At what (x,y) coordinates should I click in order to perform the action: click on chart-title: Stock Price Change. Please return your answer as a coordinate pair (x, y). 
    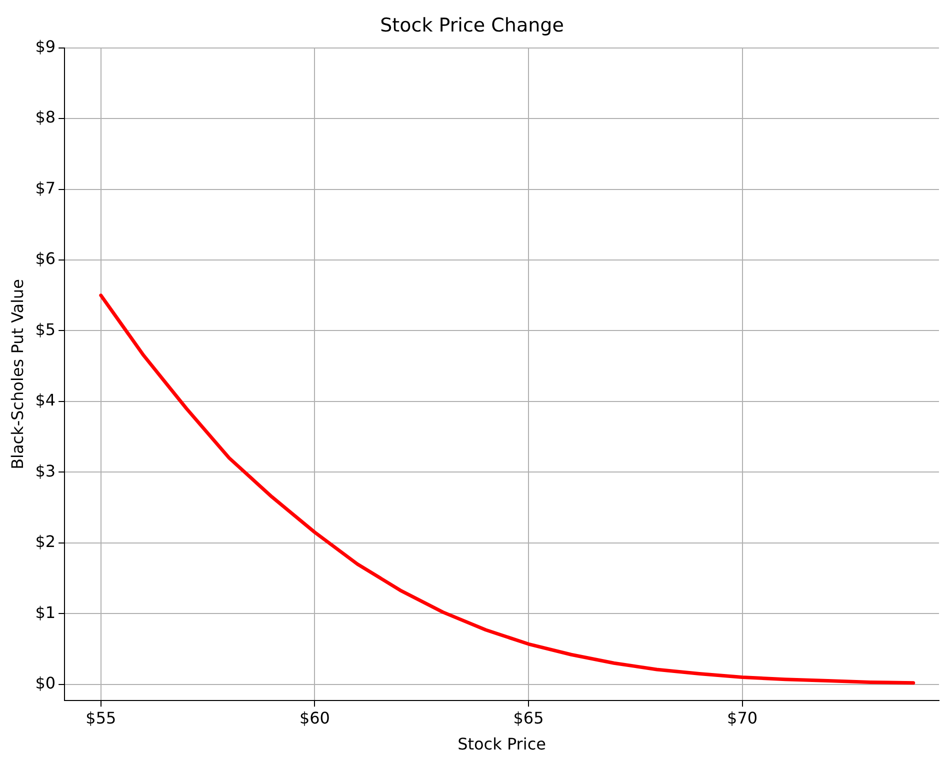
    Looking at the image, I should click on (472, 25).